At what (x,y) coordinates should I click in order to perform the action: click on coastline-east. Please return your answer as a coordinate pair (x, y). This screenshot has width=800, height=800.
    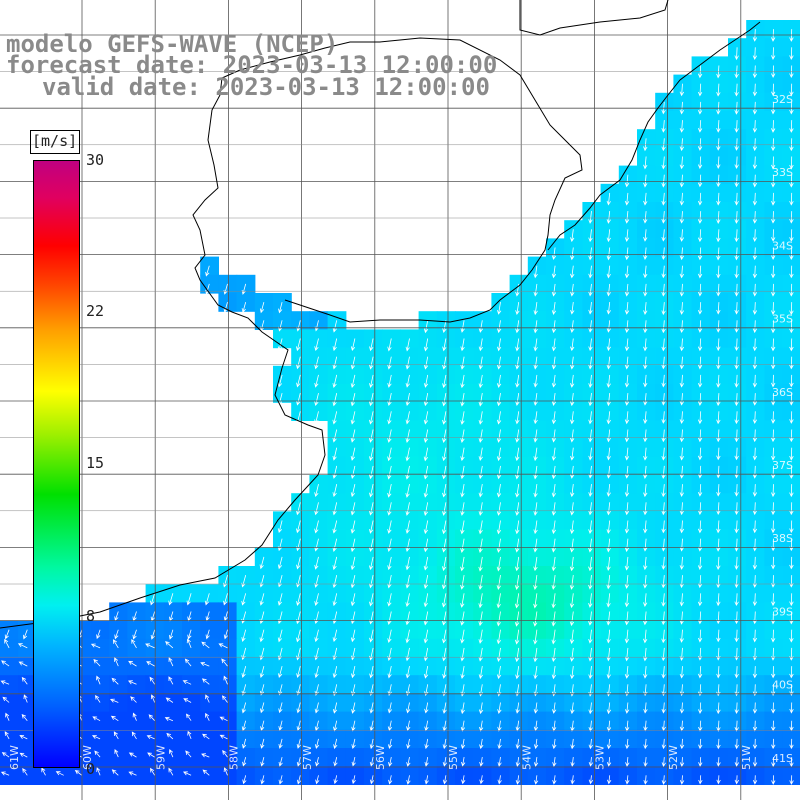
    Looking at the image, I should click on (654, 136).